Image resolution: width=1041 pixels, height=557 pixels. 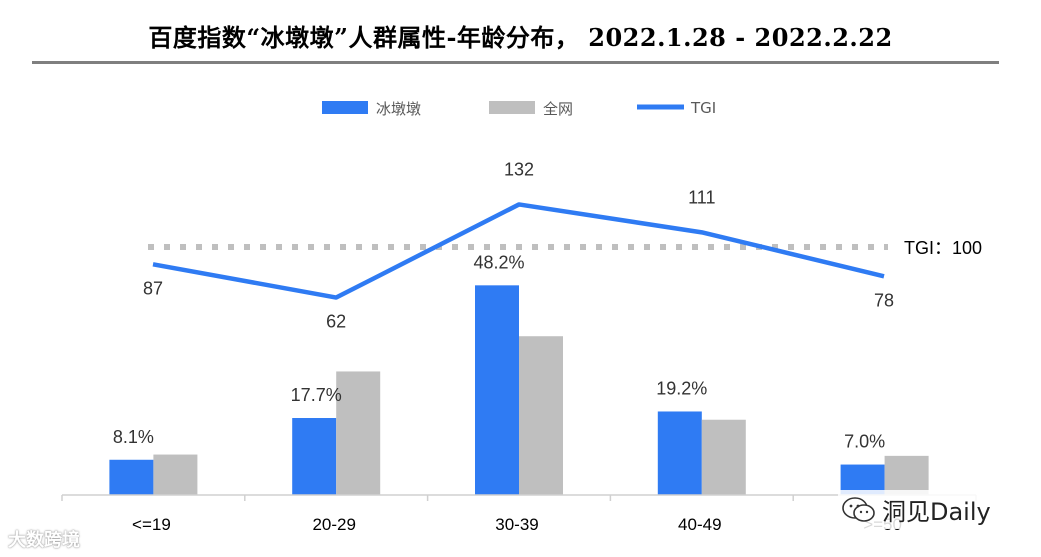 What do you see at coordinates (858, 509) in the screenshot?
I see `wechat-icon` at bounding box center [858, 509].